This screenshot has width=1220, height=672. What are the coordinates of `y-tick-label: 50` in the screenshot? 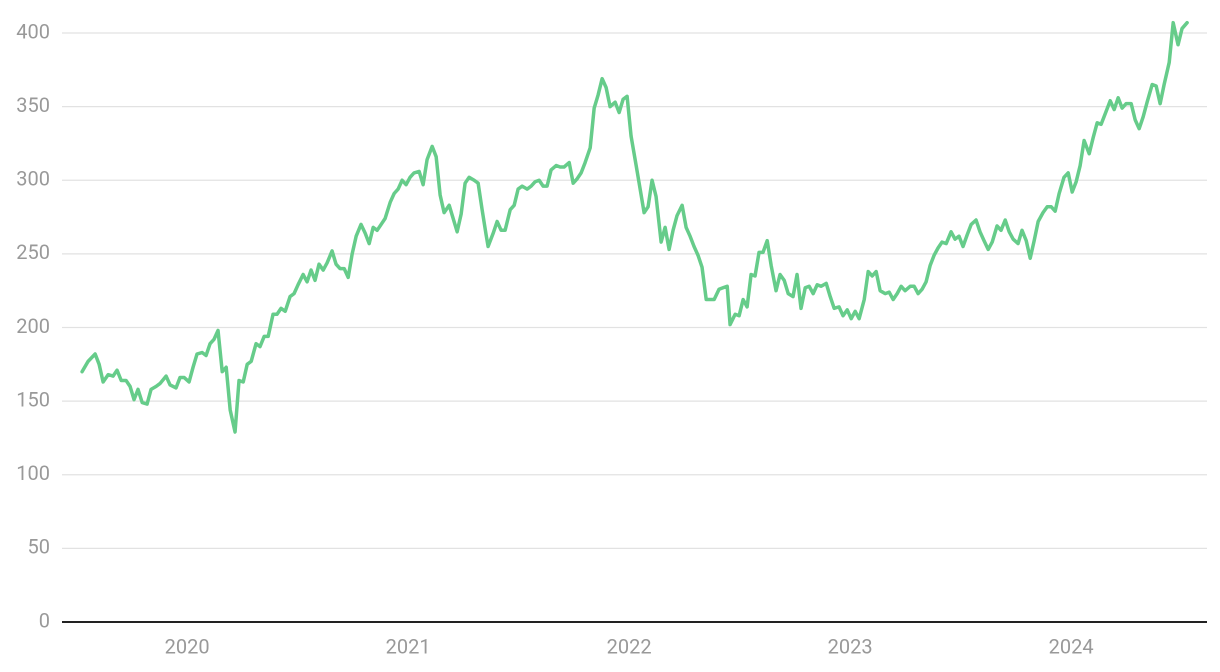 It's located at (39, 547).